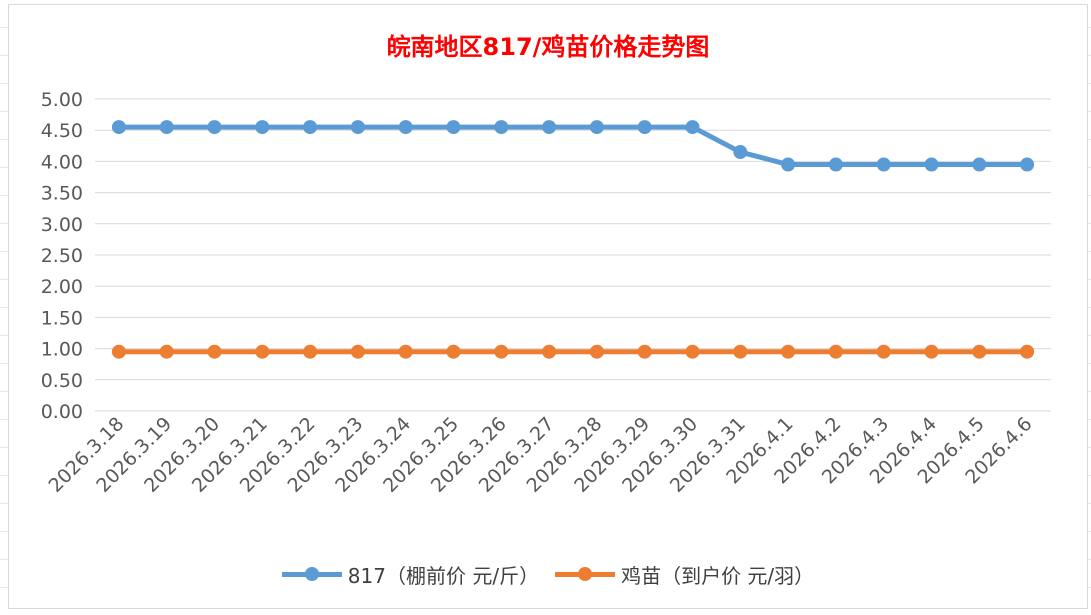 The image size is (1091, 615). I want to click on y-tick-label: 2.00, so click(62, 287).